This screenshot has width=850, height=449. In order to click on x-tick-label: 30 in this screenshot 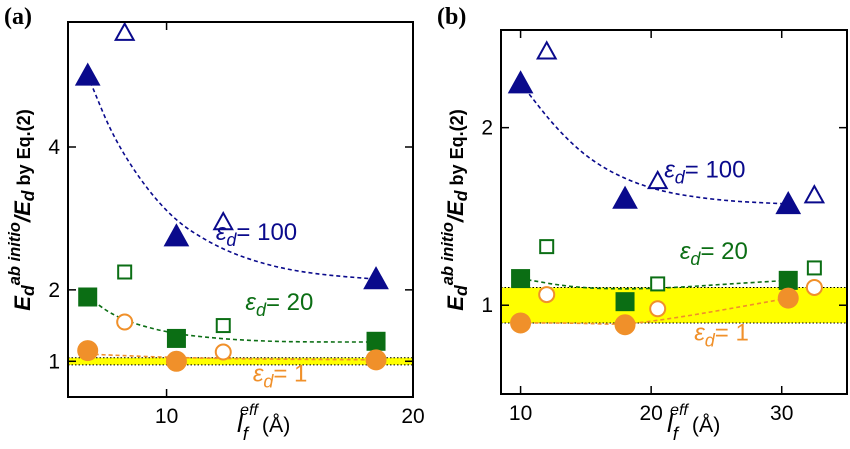, I will do `click(781, 413)`.